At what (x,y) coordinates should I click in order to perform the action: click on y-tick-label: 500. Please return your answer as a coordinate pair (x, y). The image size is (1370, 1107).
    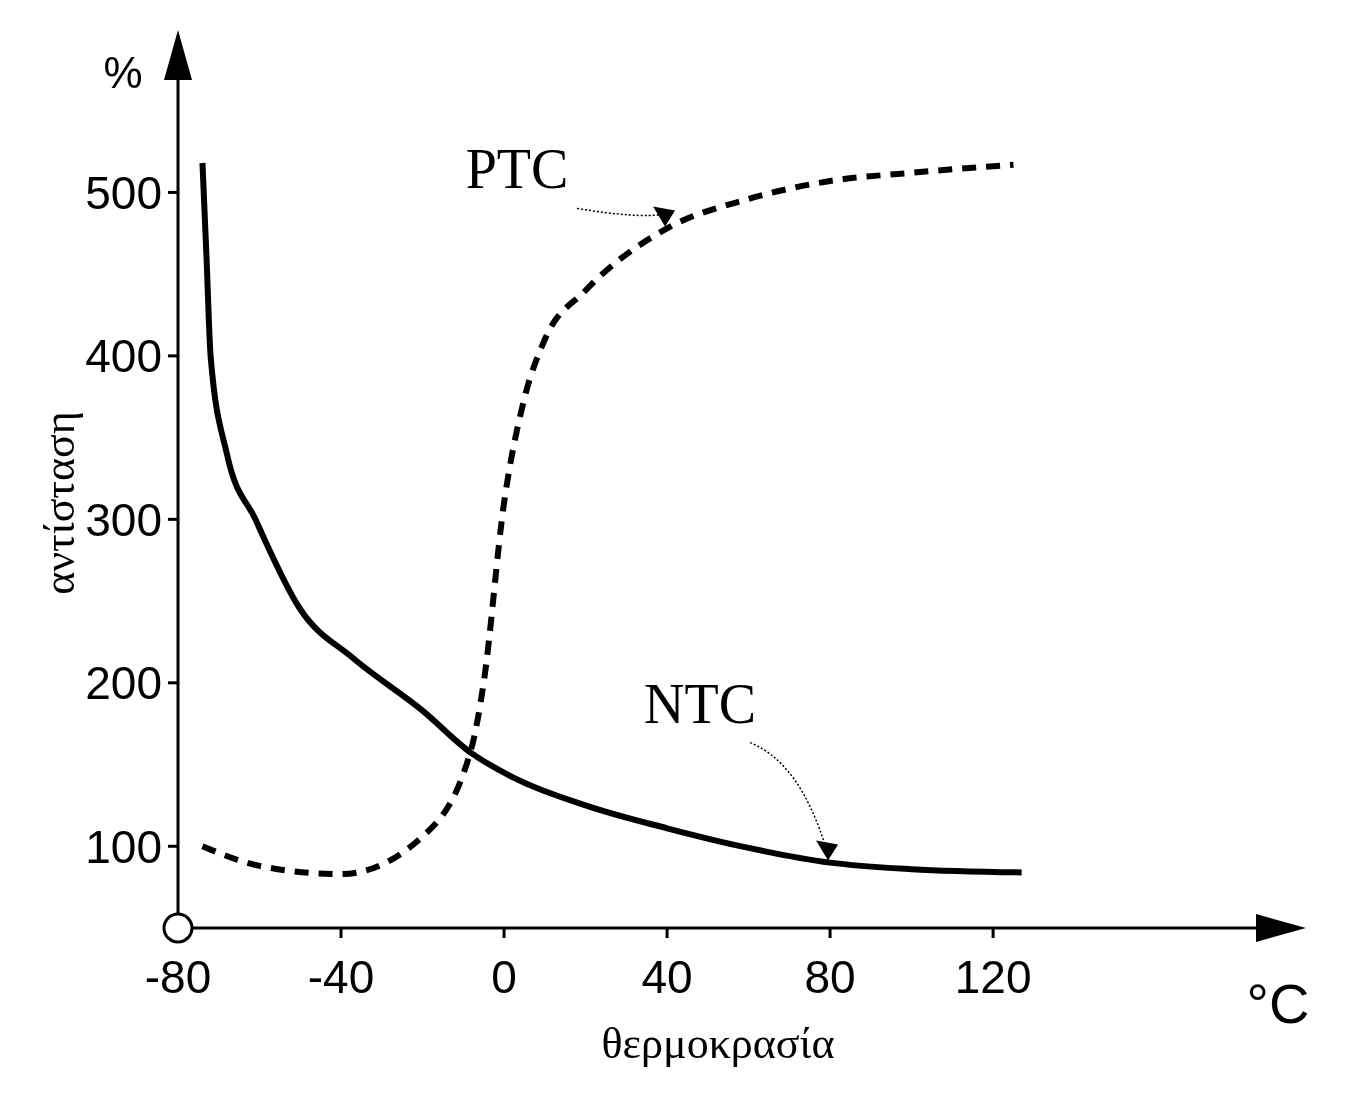
    Looking at the image, I should click on (123, 192).